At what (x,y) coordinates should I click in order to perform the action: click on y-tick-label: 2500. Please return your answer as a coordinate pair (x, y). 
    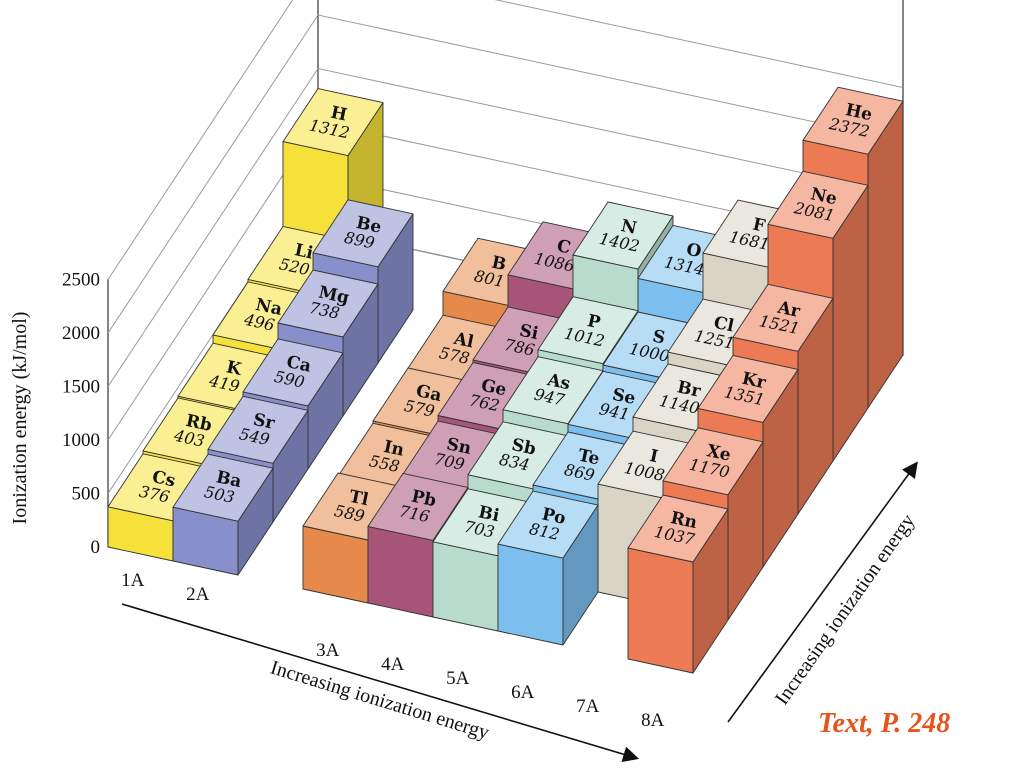
    Looking at the image, I should click on (81, 280).